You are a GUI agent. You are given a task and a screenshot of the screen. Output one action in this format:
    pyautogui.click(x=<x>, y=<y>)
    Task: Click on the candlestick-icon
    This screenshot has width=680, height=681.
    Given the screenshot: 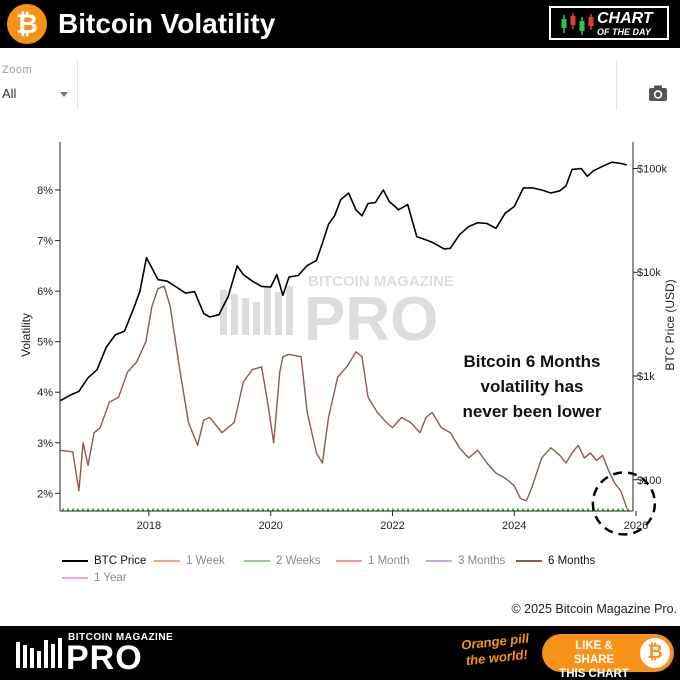 What is the action you would take?
    pyautogui.click(x=577, y=24)
    